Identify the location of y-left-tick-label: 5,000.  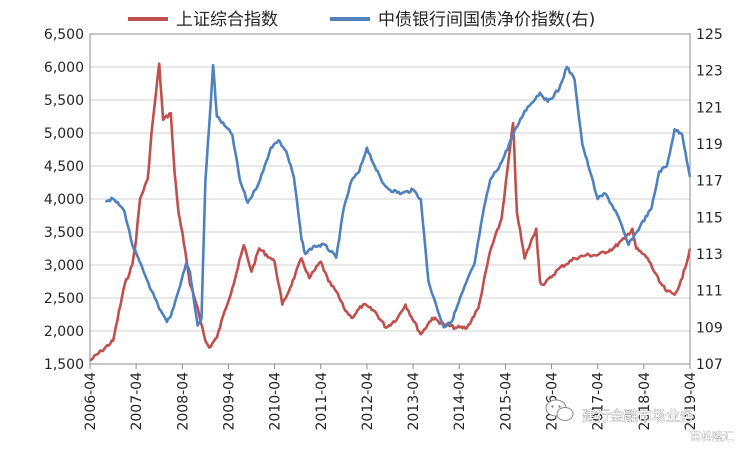
(64, 134).